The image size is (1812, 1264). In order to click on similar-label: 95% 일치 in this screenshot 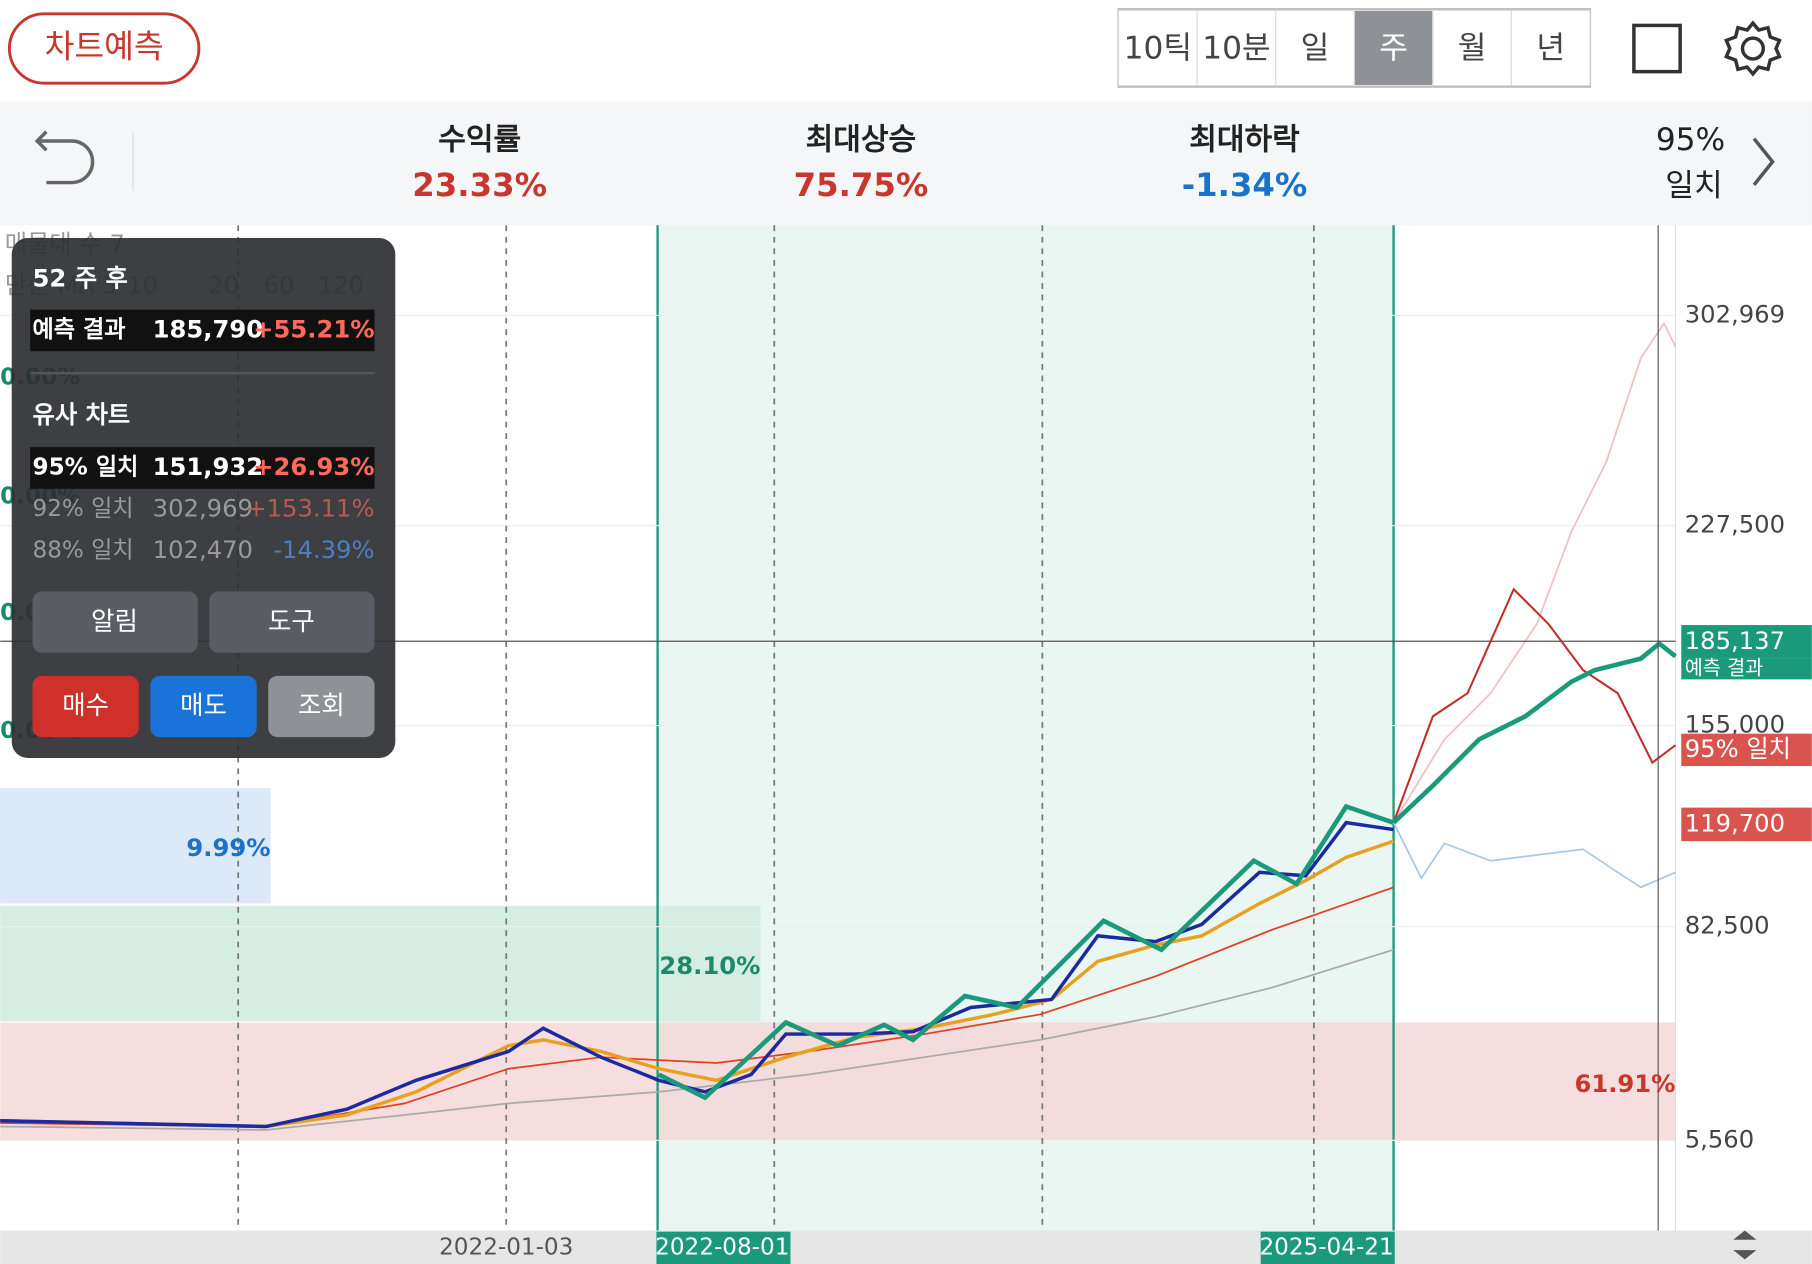, I will do `click(86, 467)`.